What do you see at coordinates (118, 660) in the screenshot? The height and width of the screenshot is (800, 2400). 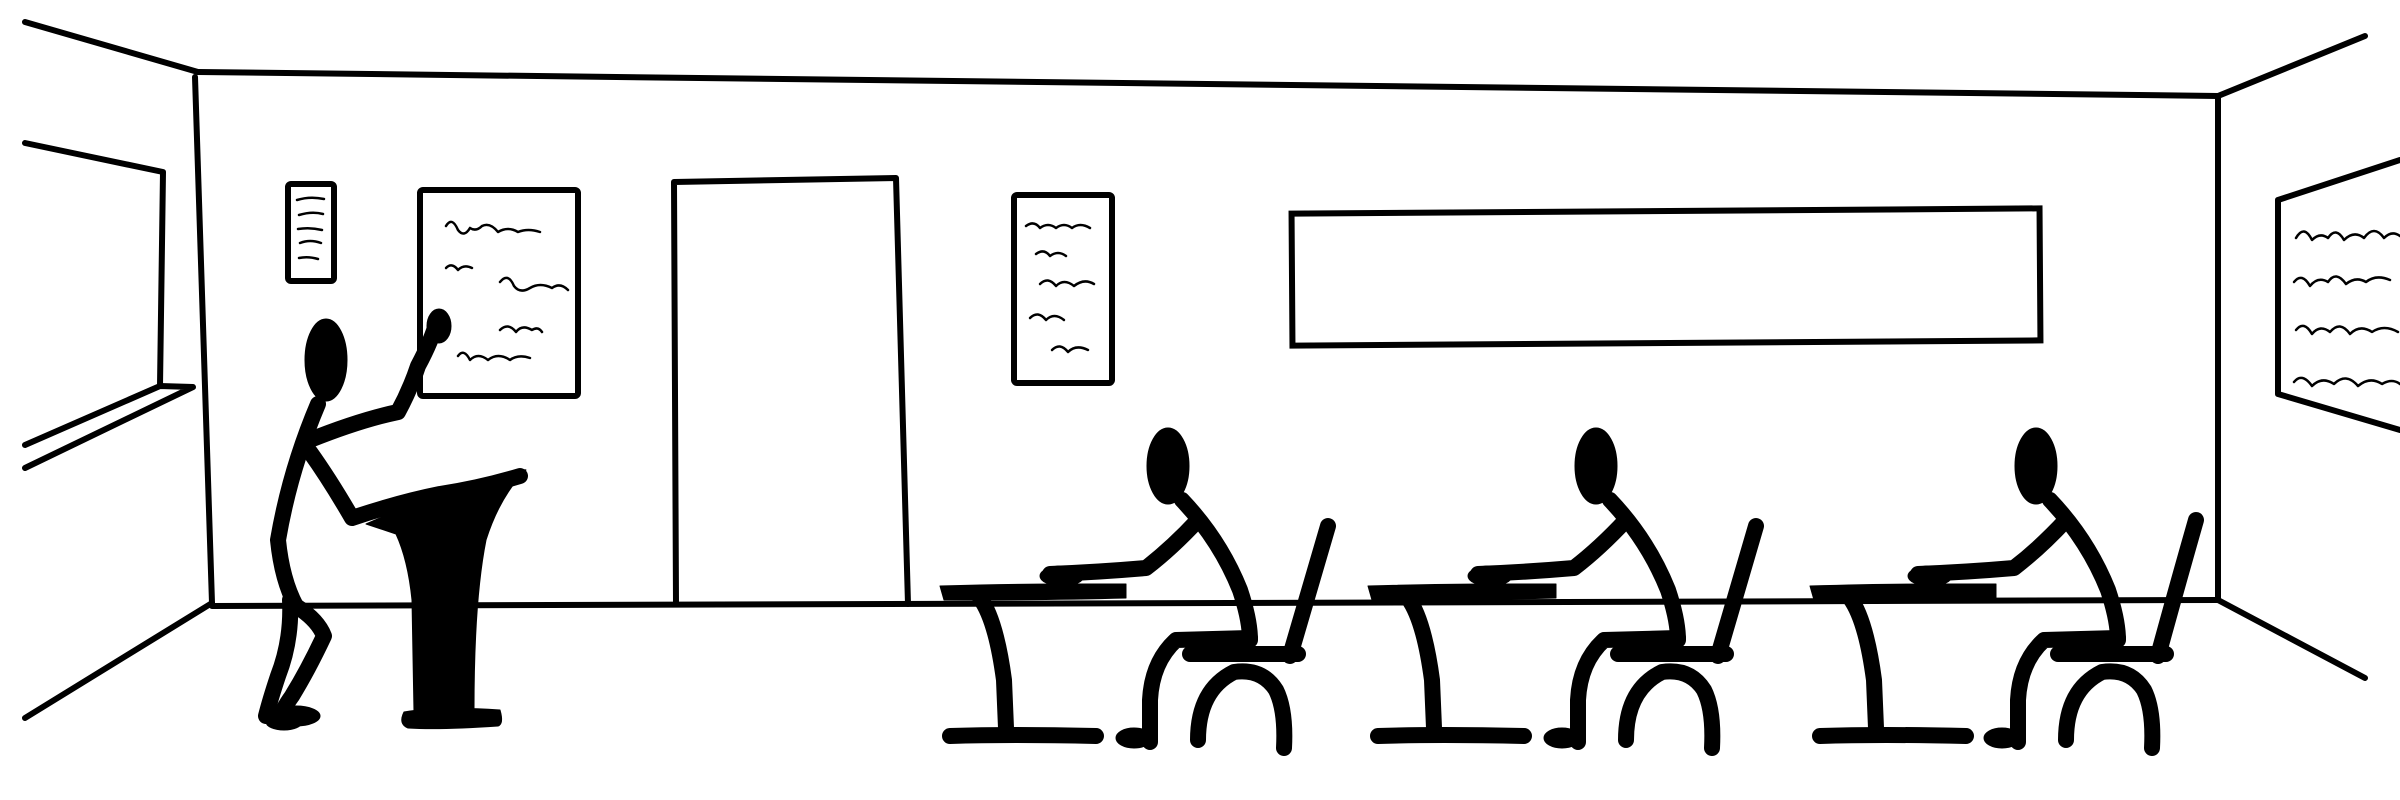 I see `left-floor-edge` at bounding box center [118, 660].